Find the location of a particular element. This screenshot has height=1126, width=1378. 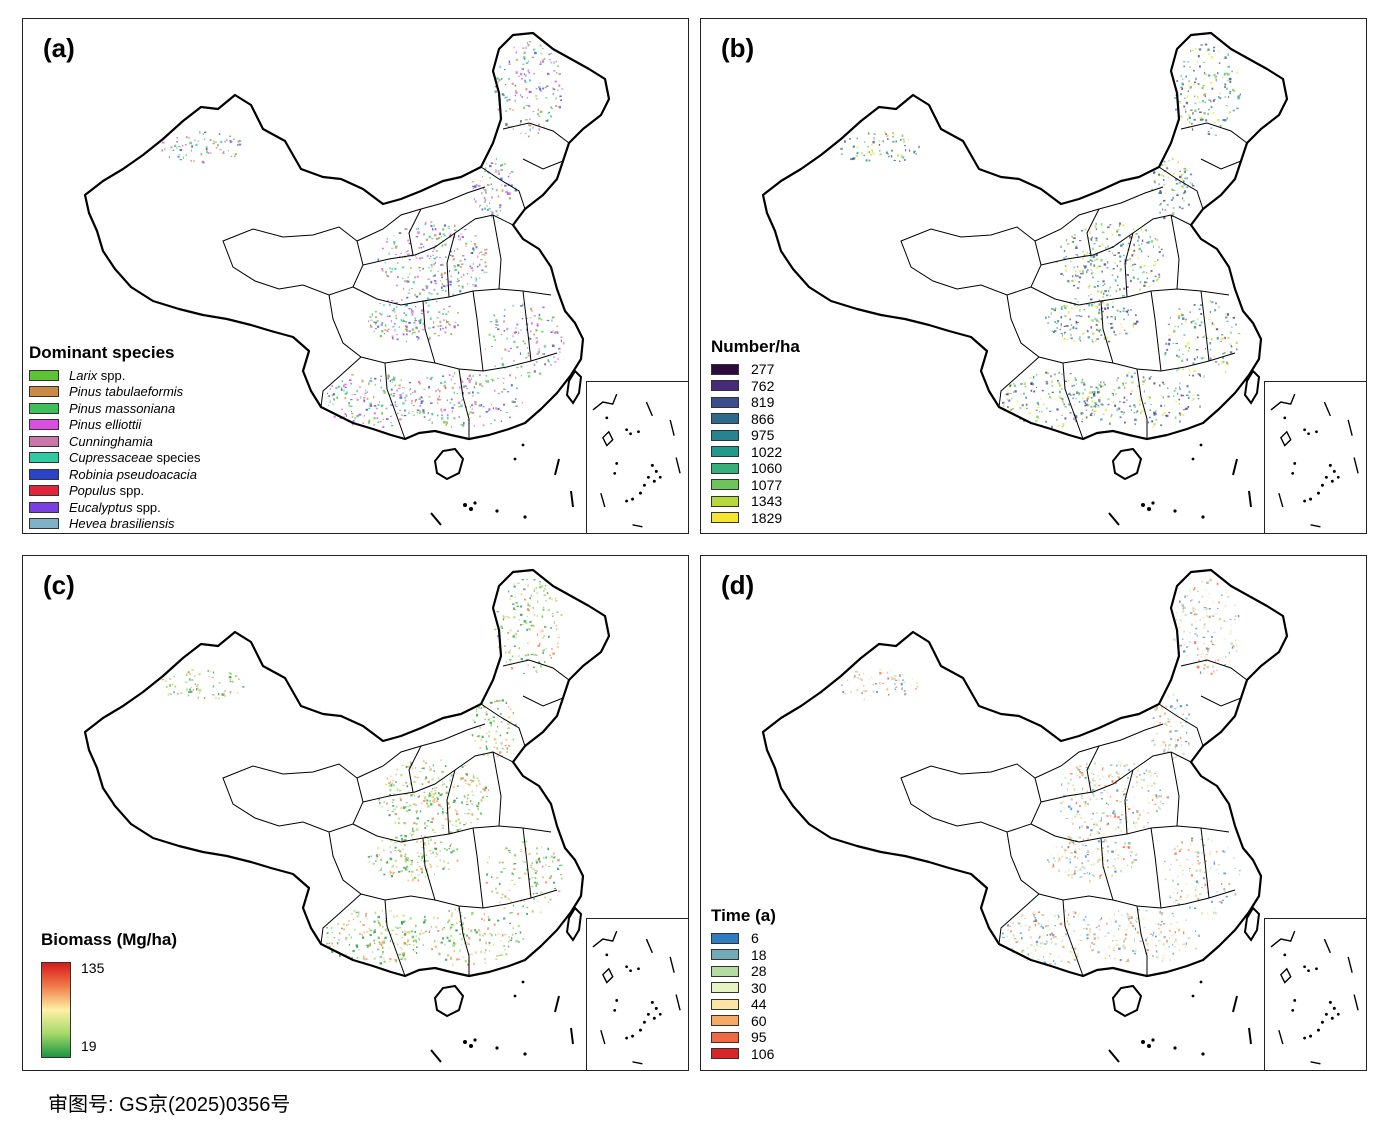

legend-item: 1060 is located at coordinates (755, 468).